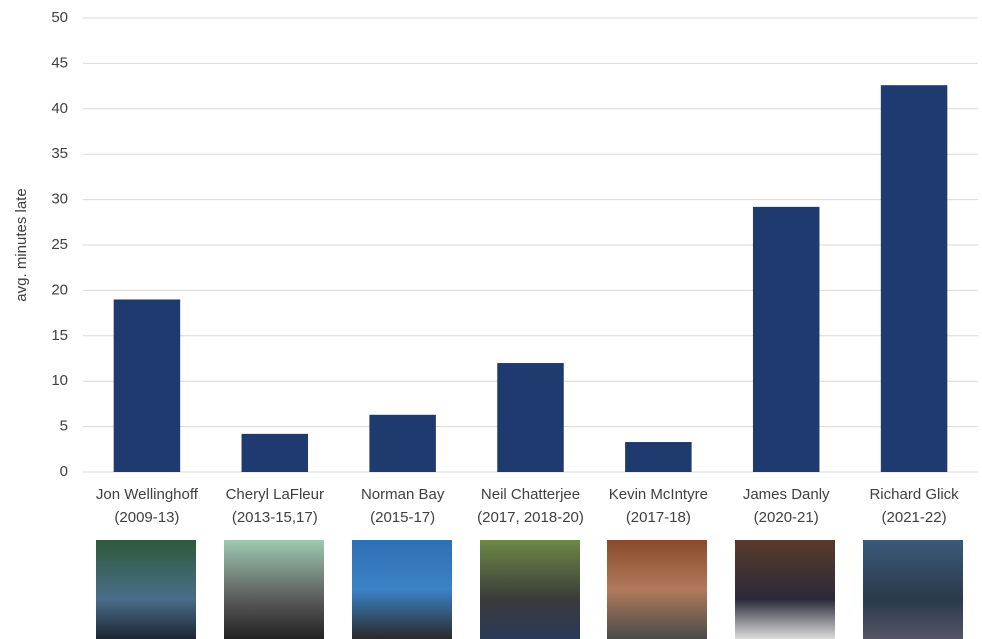 The height and width of the screenshot is (639, 982). What do you see at coordinates (146, 506) in the screenshot?
I see `x-tick-label: Jon Wellinghoff (2009-13)` at bounding box center [146, 506].